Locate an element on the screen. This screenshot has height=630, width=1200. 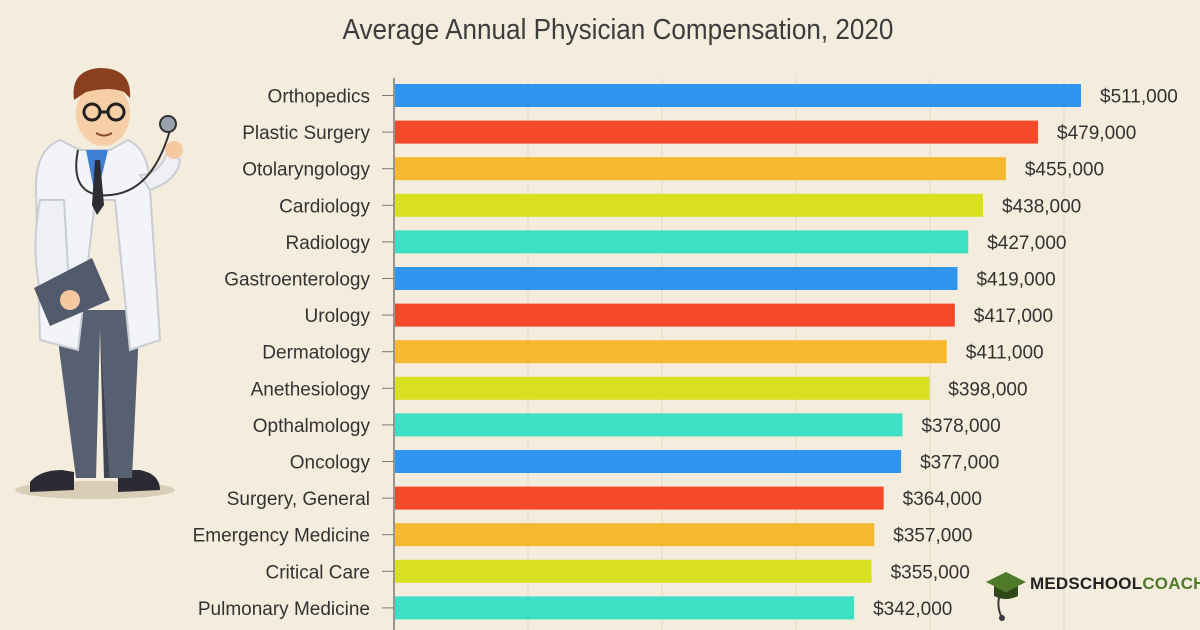
value-label: $378,000 is located at coordinates (960, 426).